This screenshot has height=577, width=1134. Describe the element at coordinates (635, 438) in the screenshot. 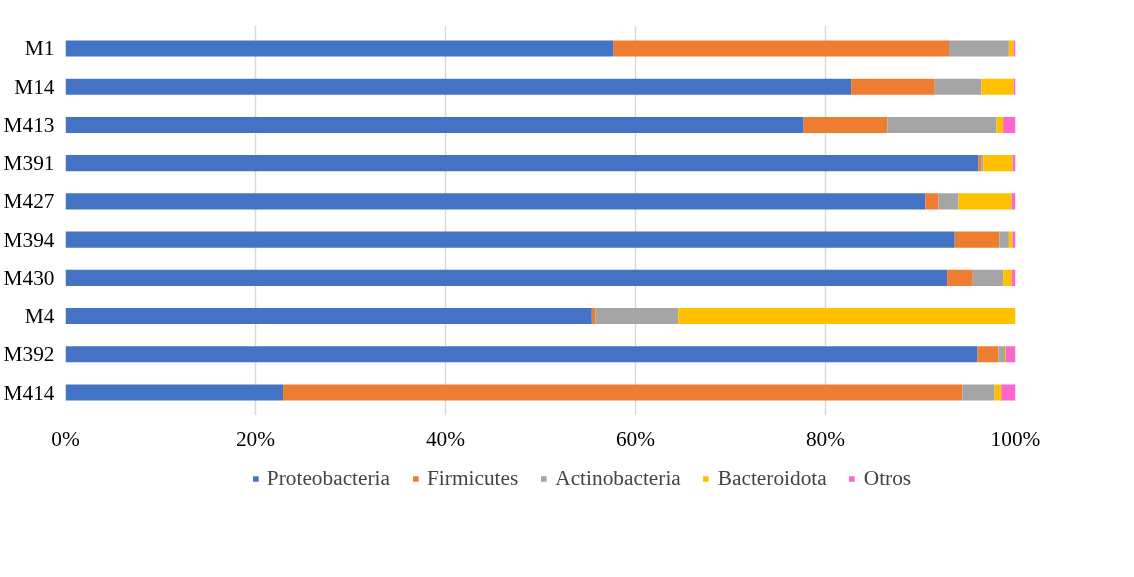

I see `x-tick-label: 60%` at that location.